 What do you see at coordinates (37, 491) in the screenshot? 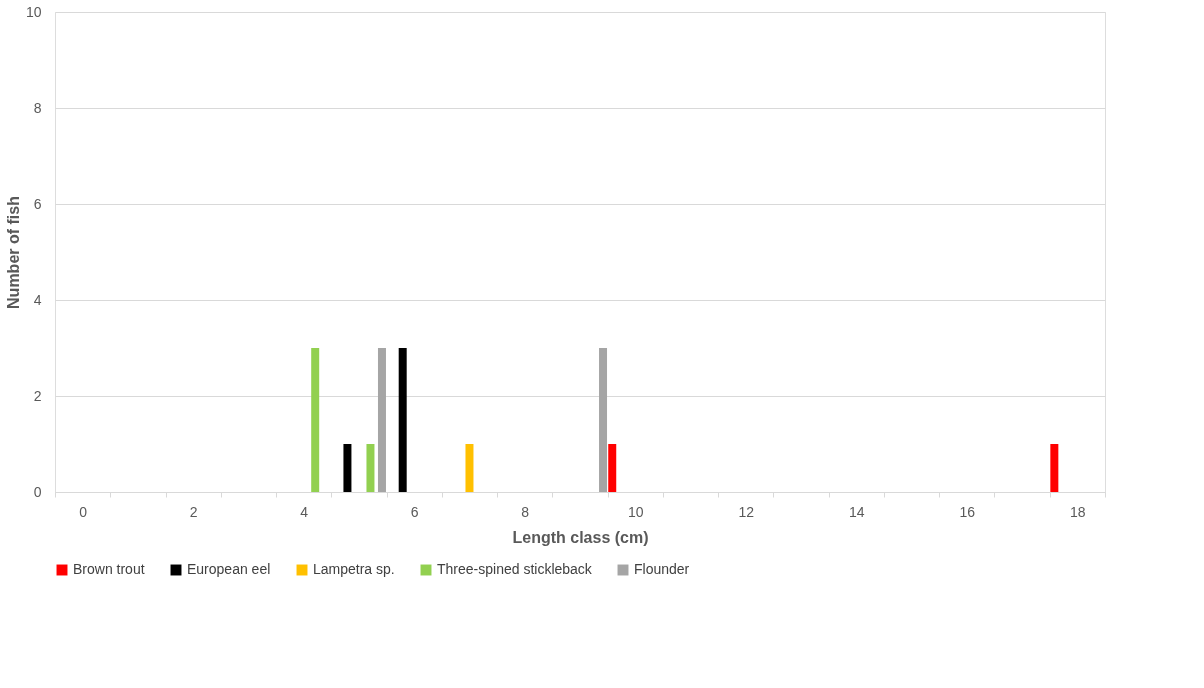
I see `y-tick-label: 0` at bounding box center [37, 491].